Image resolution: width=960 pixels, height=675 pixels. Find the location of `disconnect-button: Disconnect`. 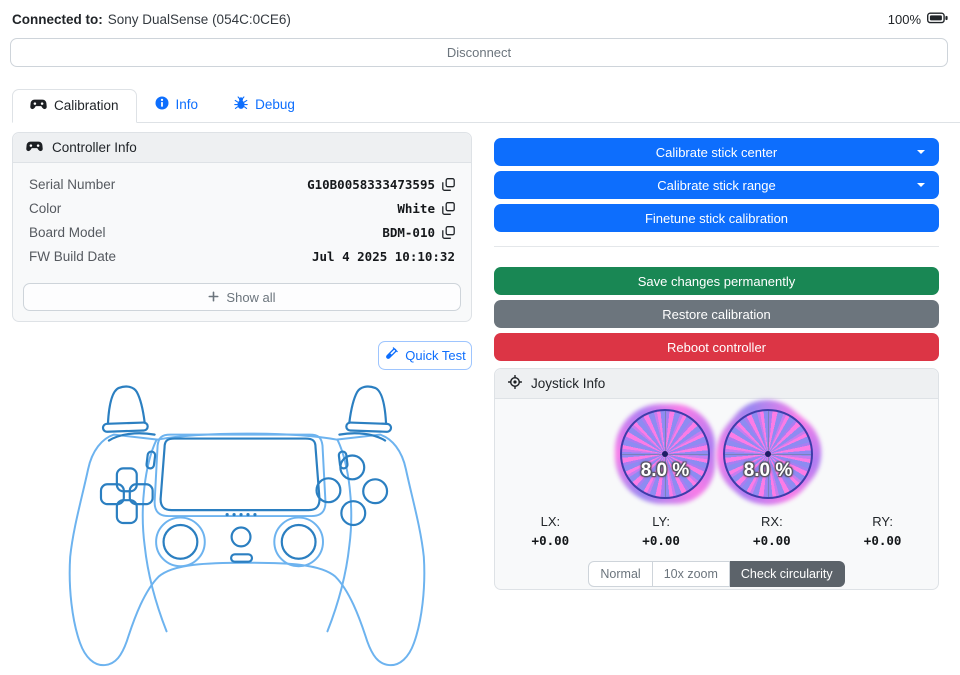

disconnect-button: Disconnect is located at coordinates (479, 52).